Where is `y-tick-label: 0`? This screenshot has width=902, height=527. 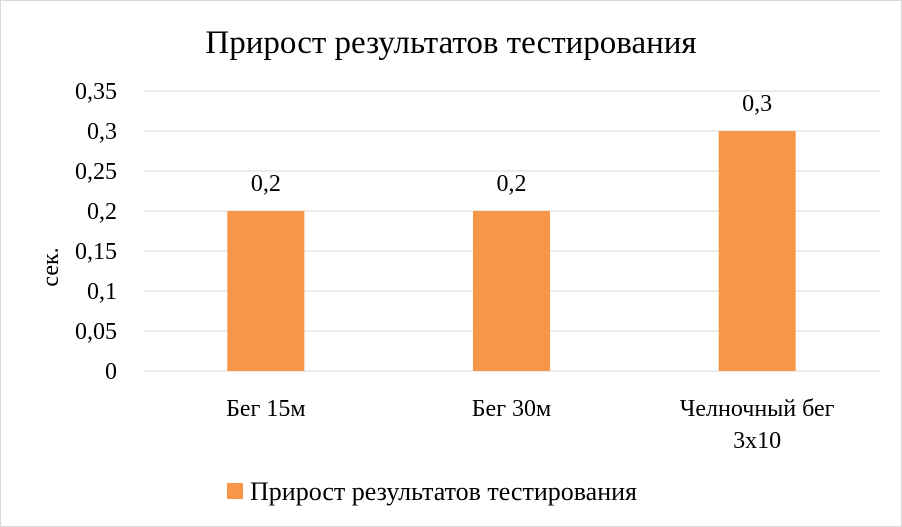
y-tick-label: 0 is located at coordinates (111, 372).